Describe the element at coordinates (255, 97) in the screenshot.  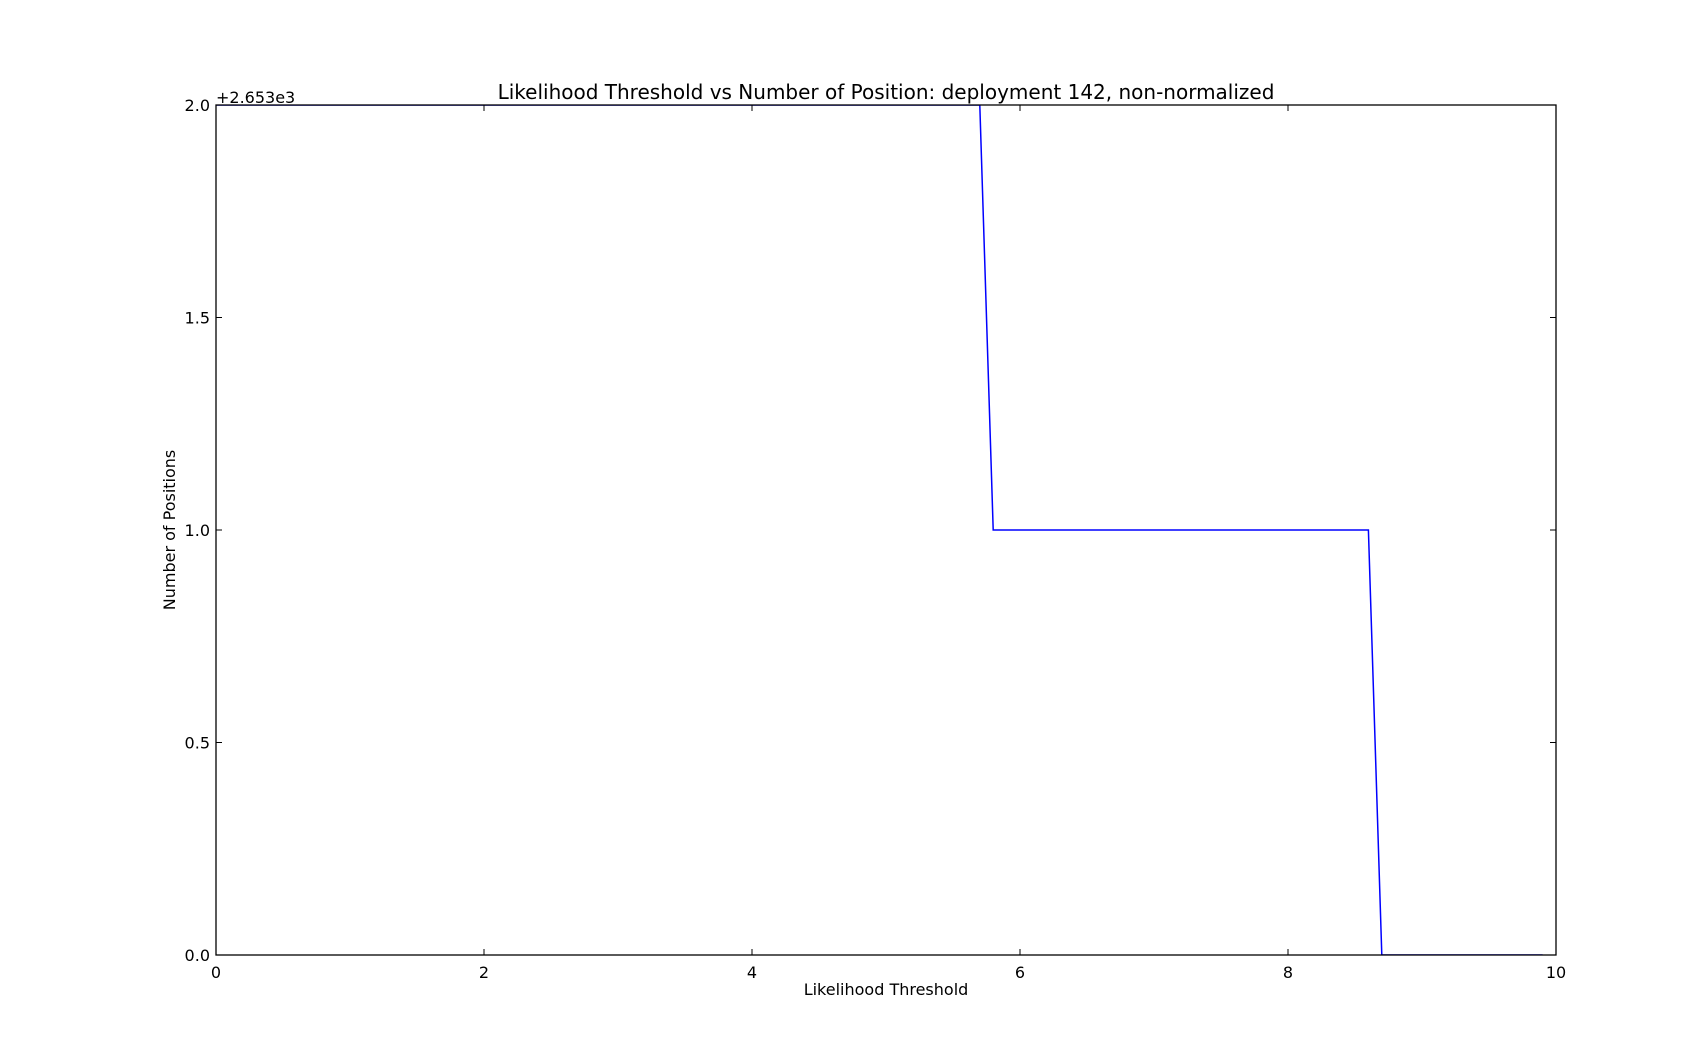
I see `y-offset-label: +2.653e3` at that location.